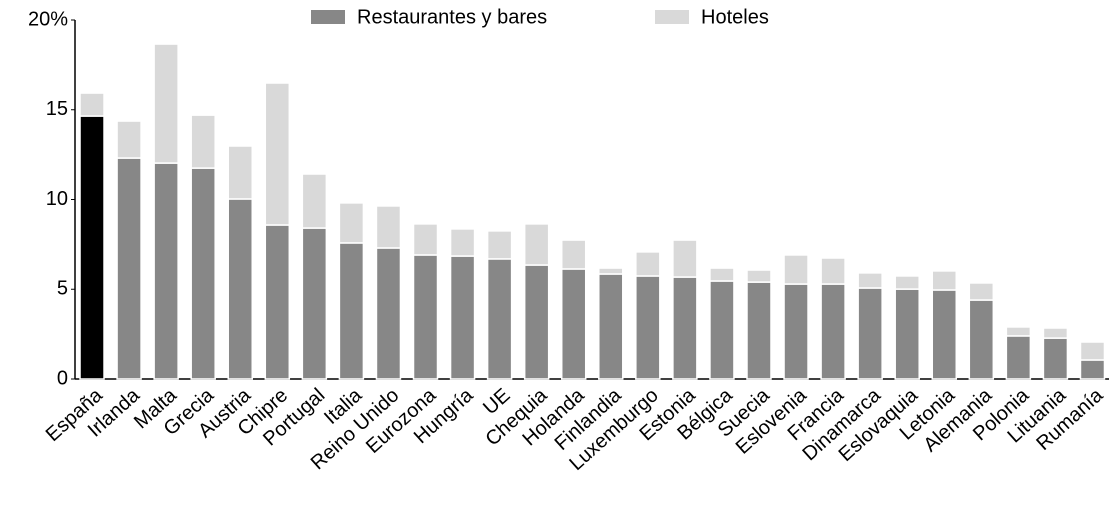 The width and height of the screenshot is (1111, 507). What do you see at coordinates (57, 109) in the screenshot?
I see `y-tick-label: 15` at bounding box center [57, 109].